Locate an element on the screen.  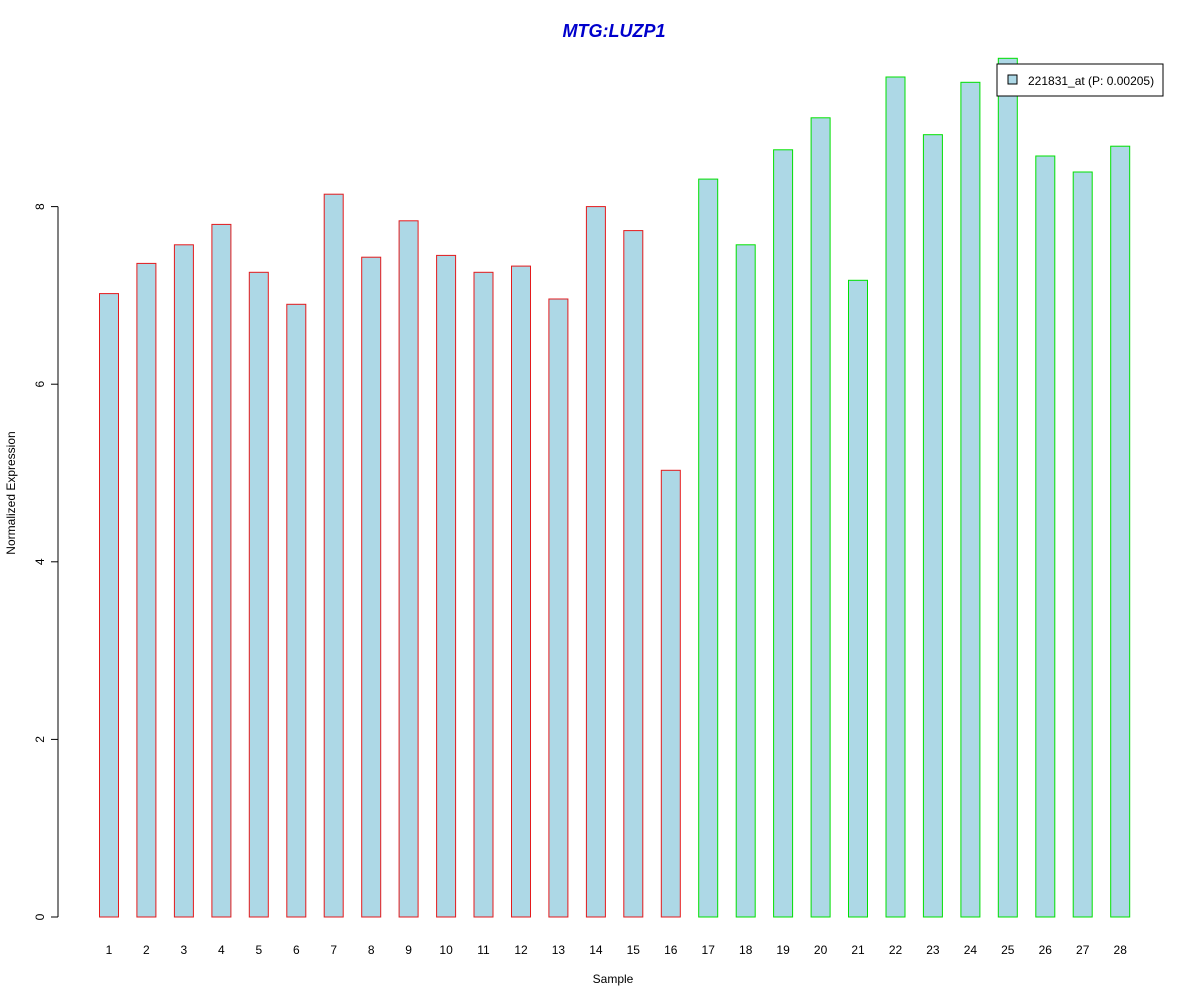
legend: 221831_at (P: 0.00205) is located at coordinates (1080, 80).